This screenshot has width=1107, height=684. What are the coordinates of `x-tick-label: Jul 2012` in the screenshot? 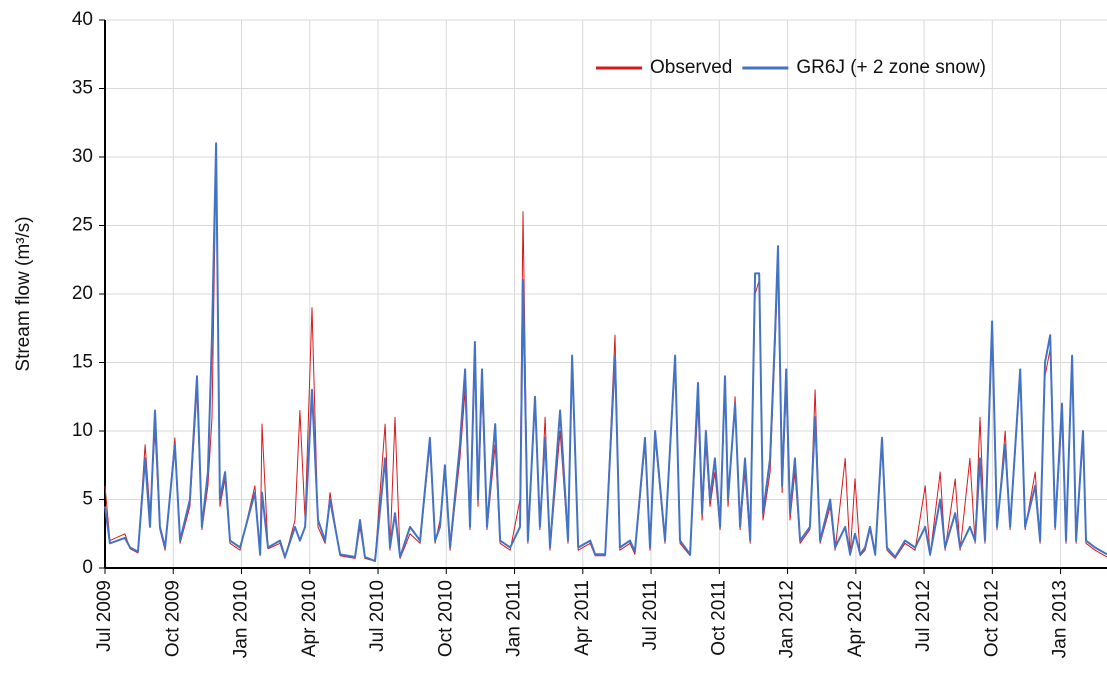 It's located at (923, 616).